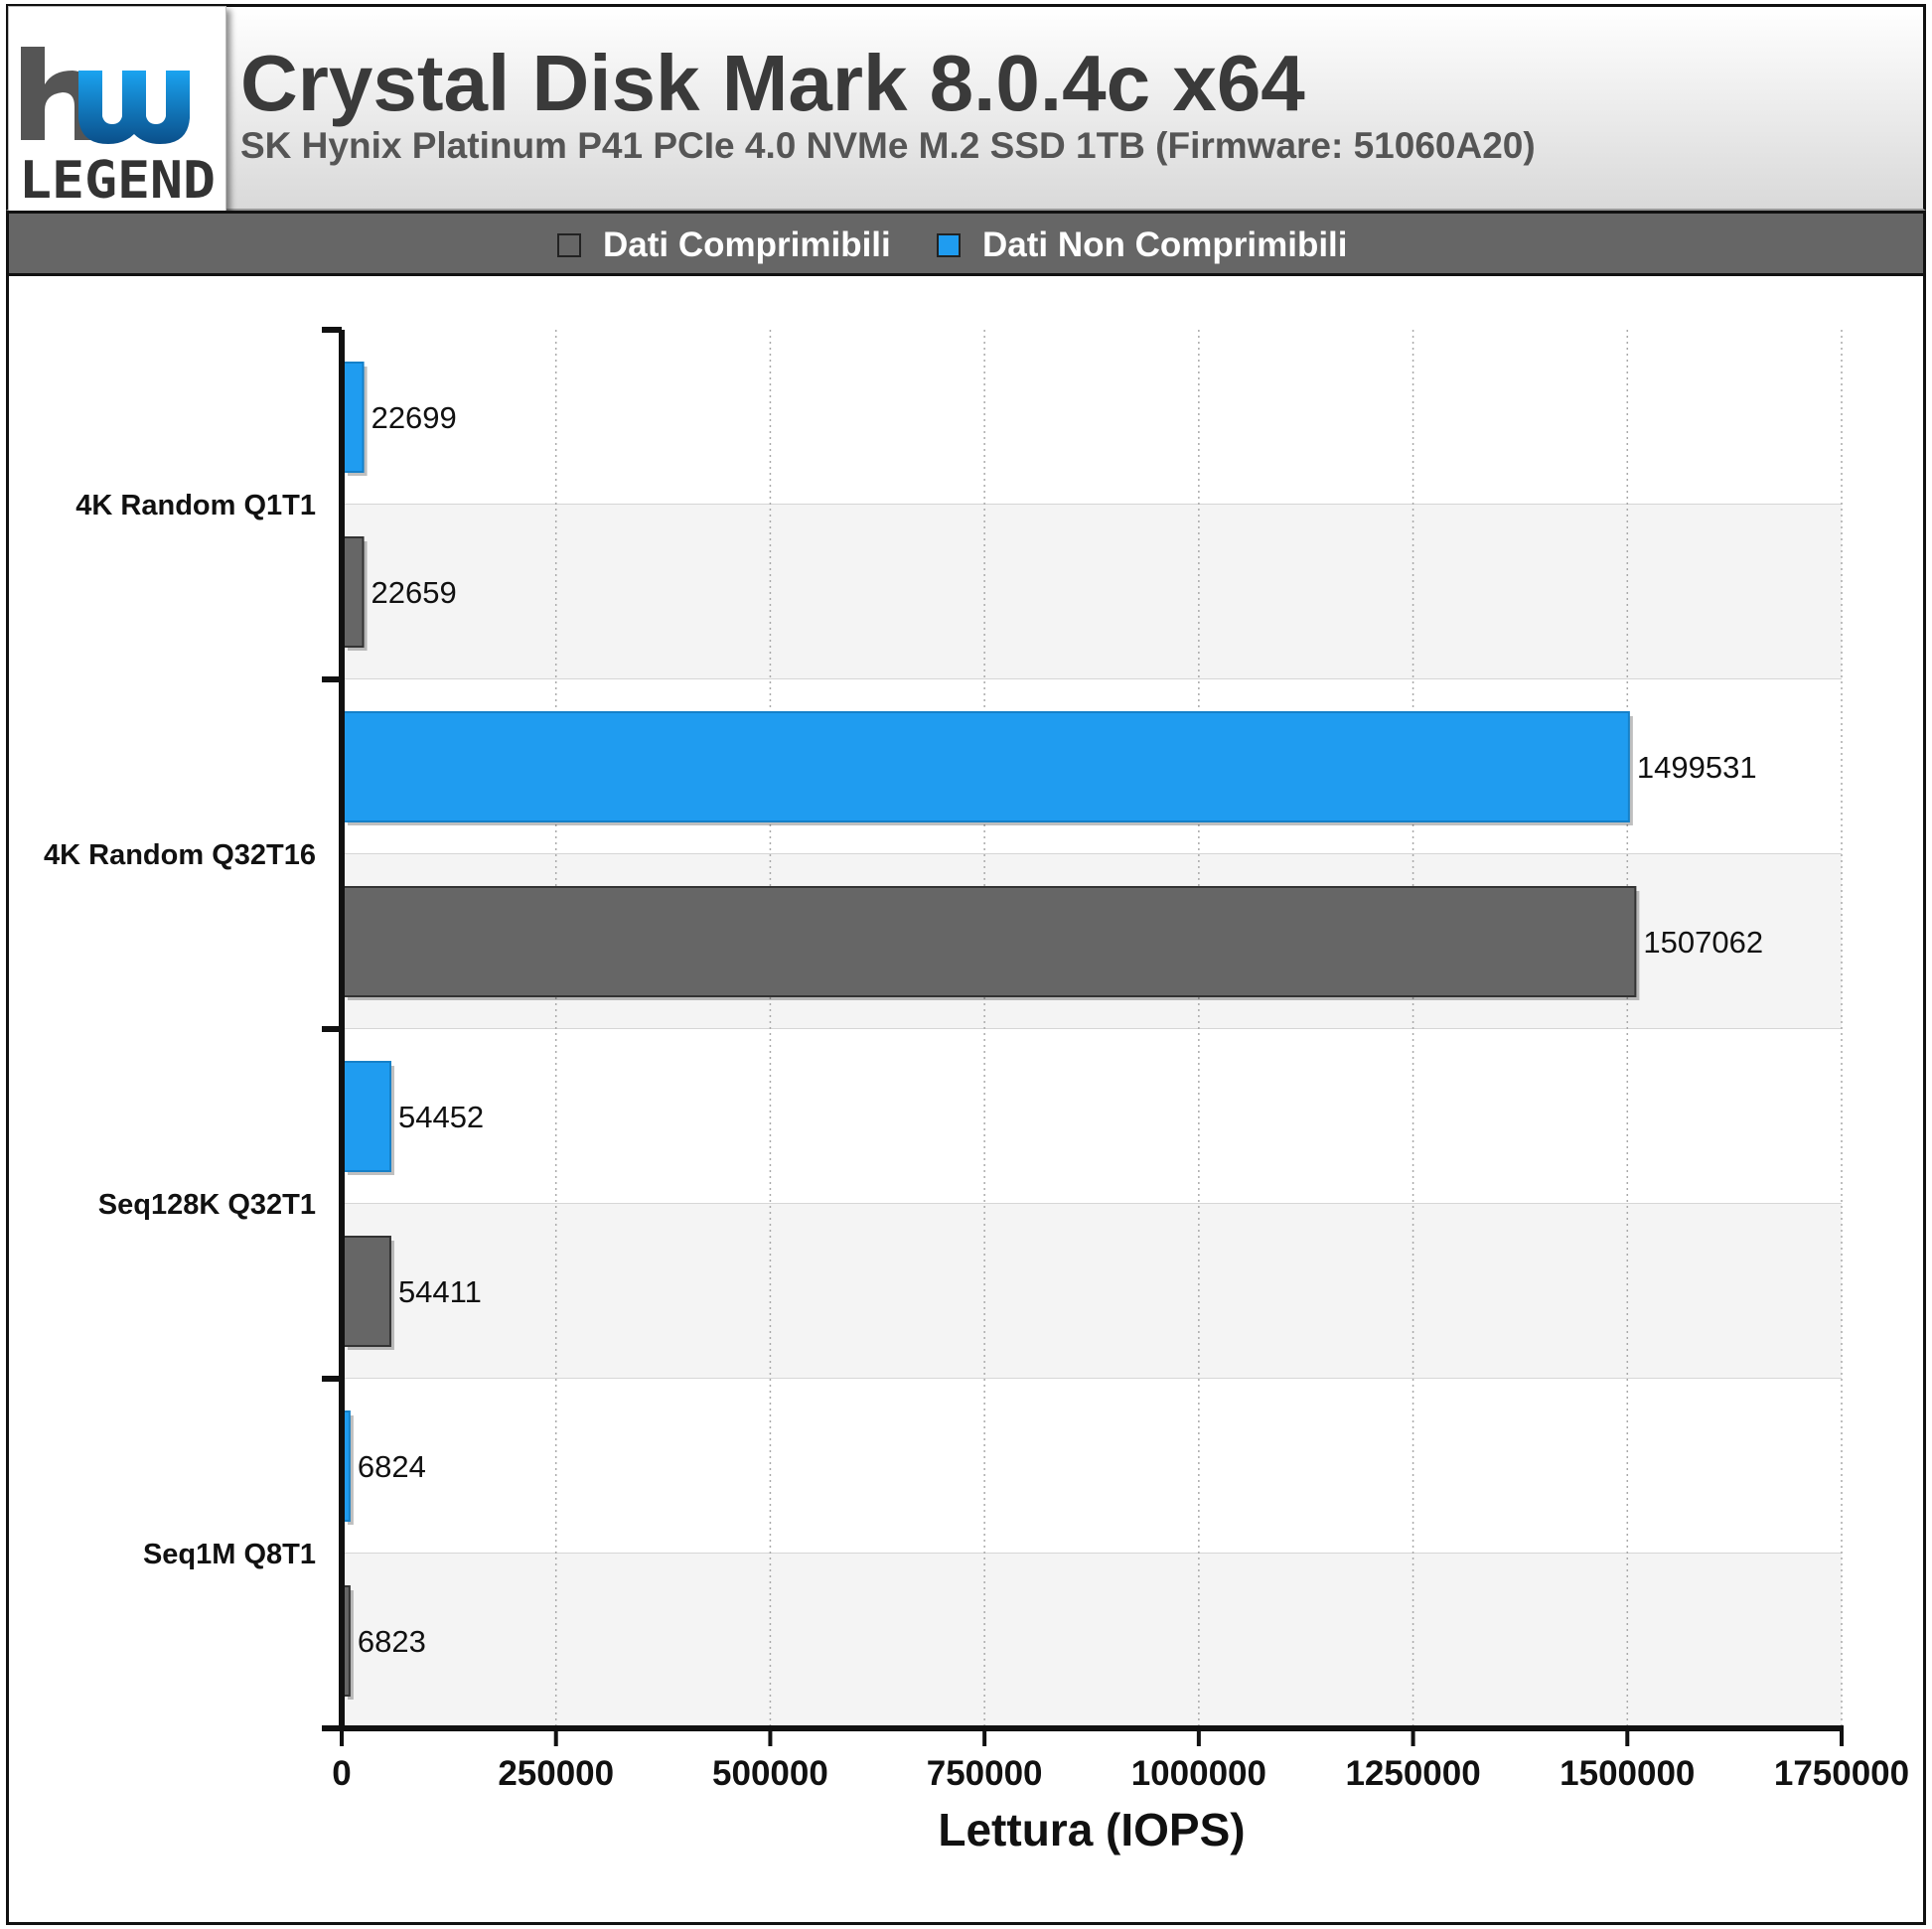 This screenshot has width=1932, height=1929. I want to click on legend-item-compressible: Dati Comprimibili, so click(724, 245).